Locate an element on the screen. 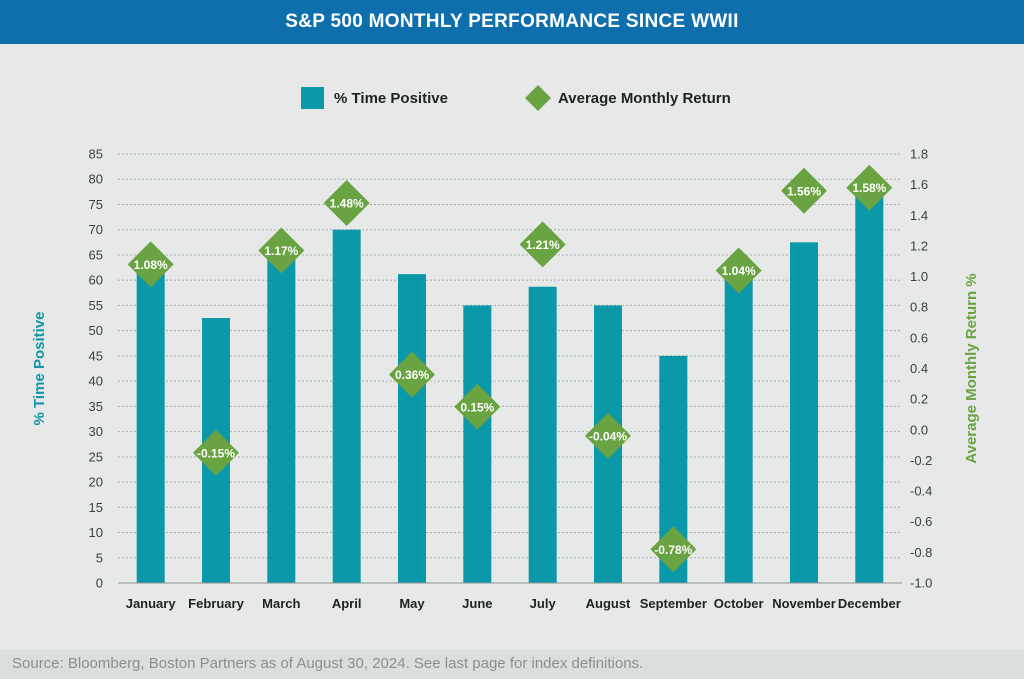 This screenshot has width=1024, height=679. bar-january is located at coordinates (150, 427).